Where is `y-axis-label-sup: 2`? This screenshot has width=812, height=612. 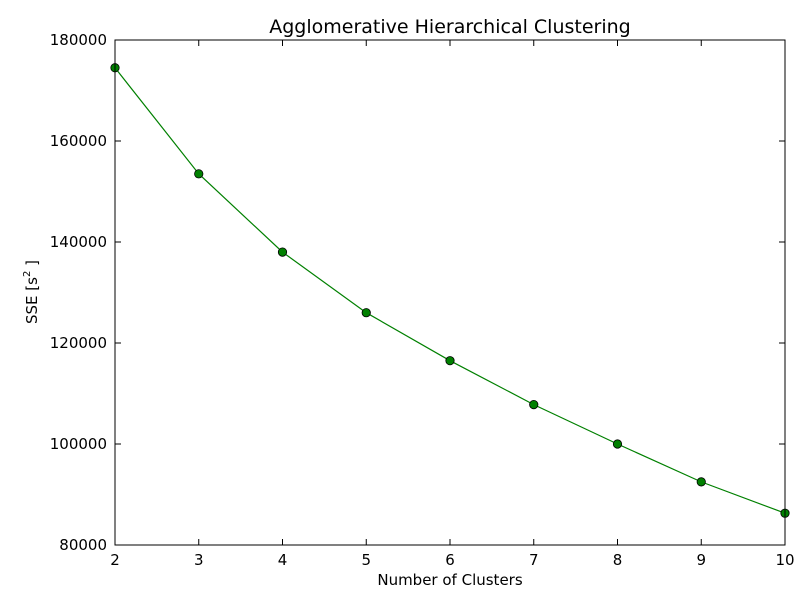
y-axis-label-sup: 2 is located at coordinates (27, 274).